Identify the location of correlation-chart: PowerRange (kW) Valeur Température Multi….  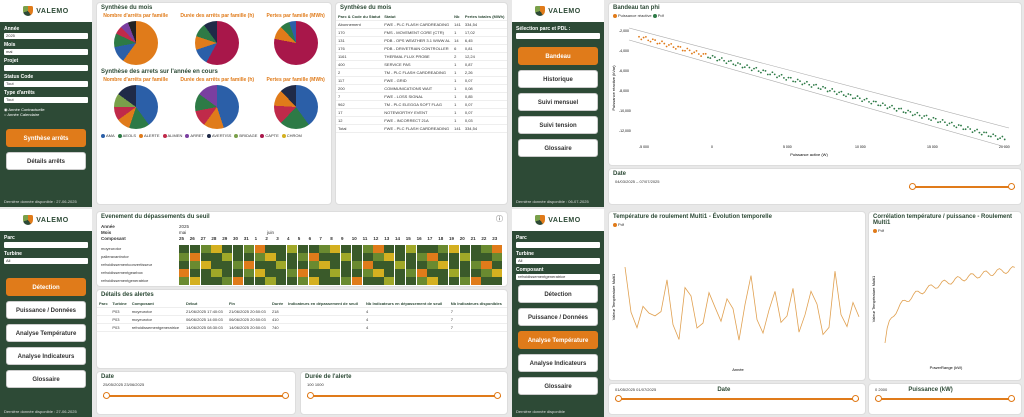
(945, 303).